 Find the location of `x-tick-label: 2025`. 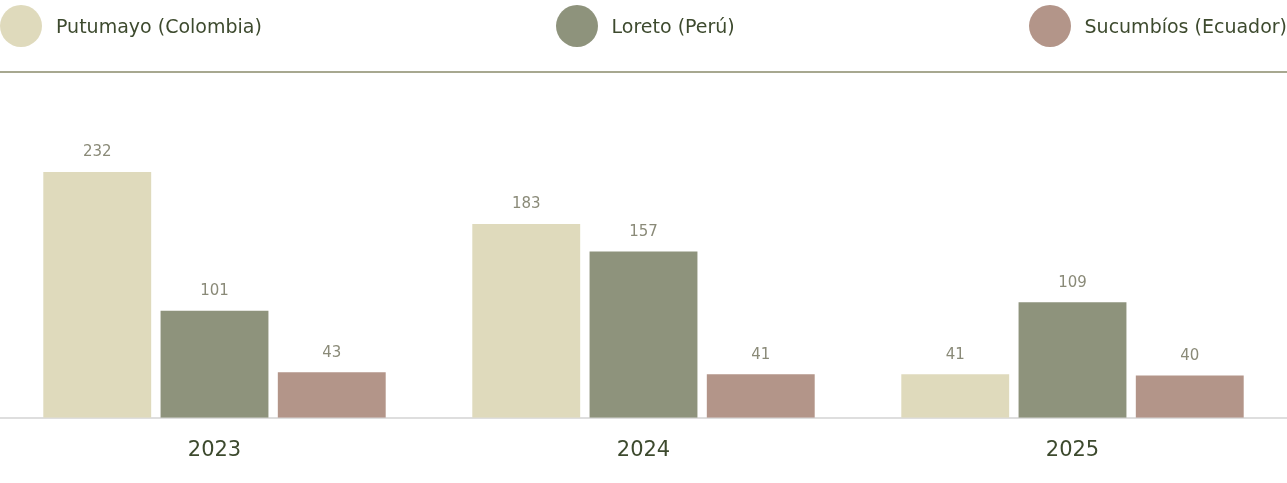

x-tick-label: 2025 is located at coordinates (1072, 448).